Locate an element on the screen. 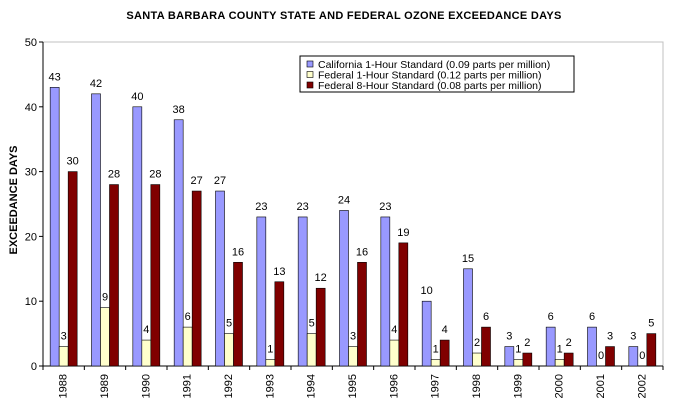 The image size is (684, 409). y-tick-label: 30 is located at coordinates (31, 173).